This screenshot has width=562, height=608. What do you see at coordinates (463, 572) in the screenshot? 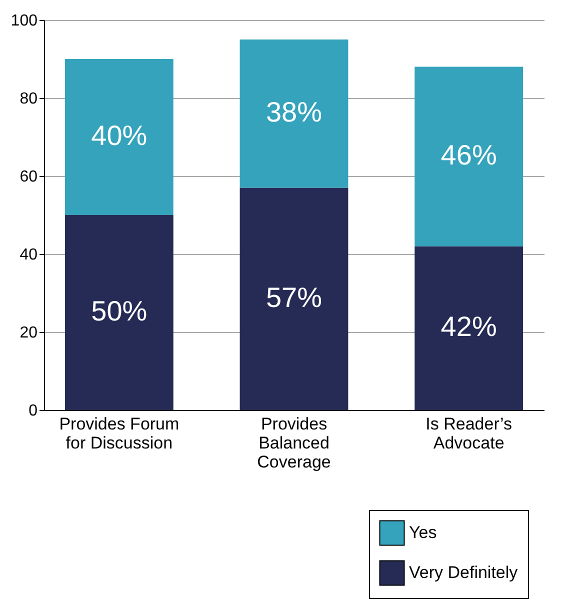
I see `legend-label: Very Definitely` at bounding box center [463, 572].